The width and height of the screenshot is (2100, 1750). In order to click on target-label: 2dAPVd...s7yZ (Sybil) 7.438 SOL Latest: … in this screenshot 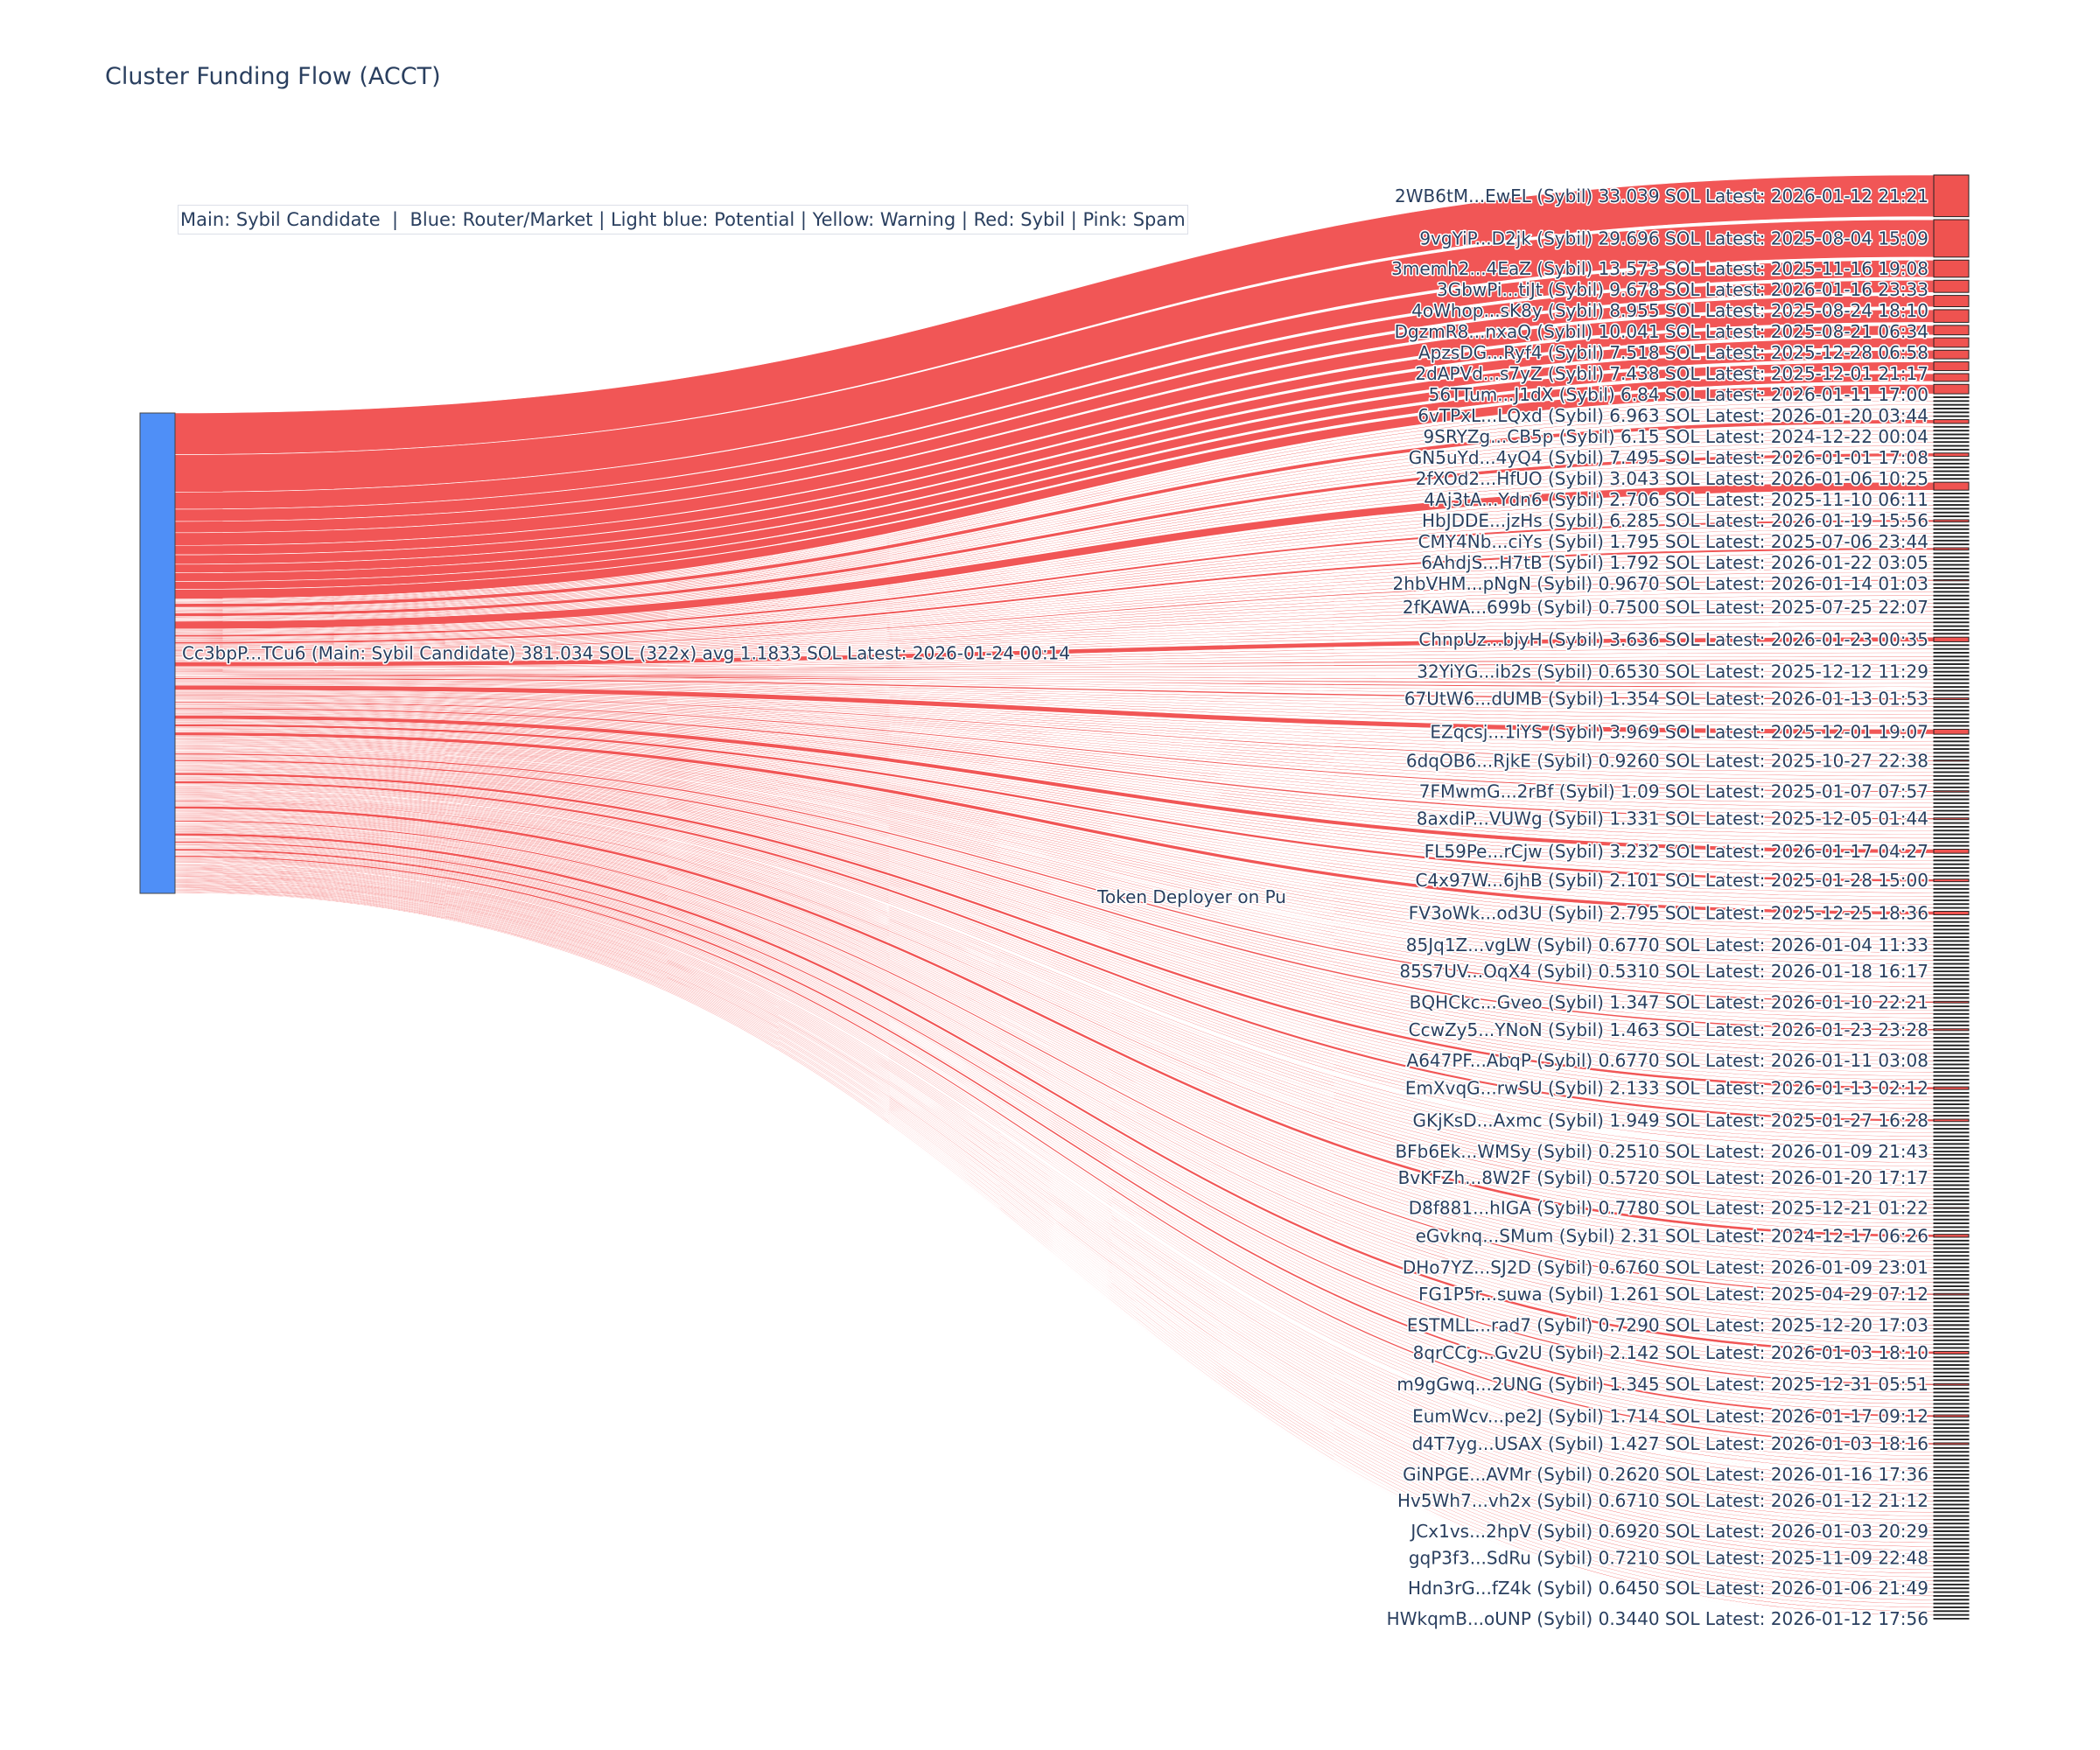, I will do `click(1671, 373)`.